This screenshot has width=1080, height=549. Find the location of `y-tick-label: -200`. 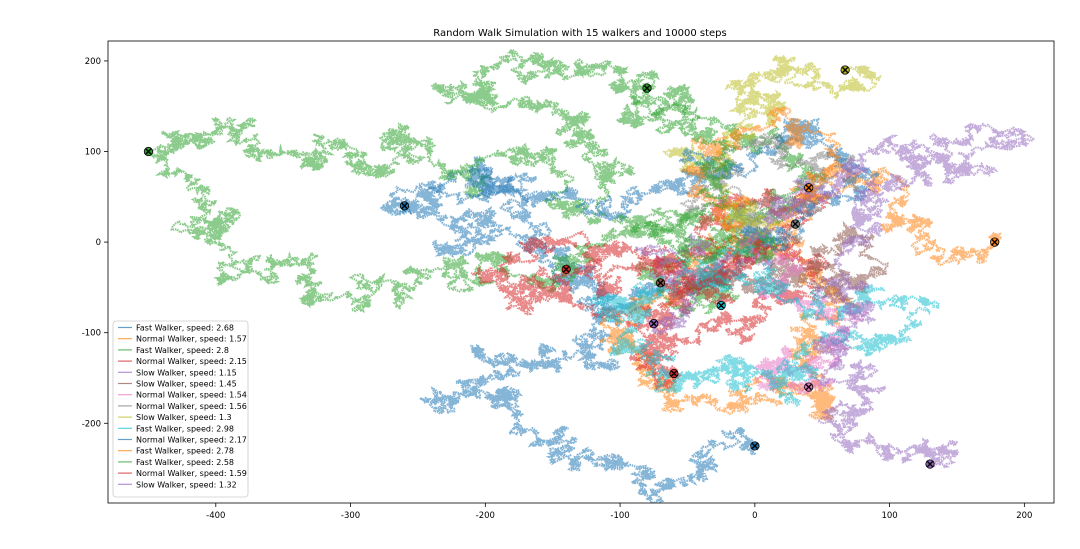

y-tick-label: -200 is located at coordinates (91, 424).